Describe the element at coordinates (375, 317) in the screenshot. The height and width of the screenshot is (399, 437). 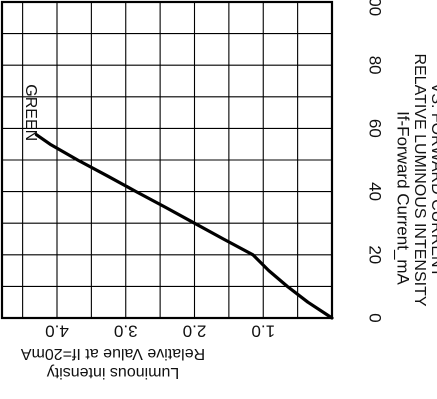
I see `x-tick-label: 0` at that location.